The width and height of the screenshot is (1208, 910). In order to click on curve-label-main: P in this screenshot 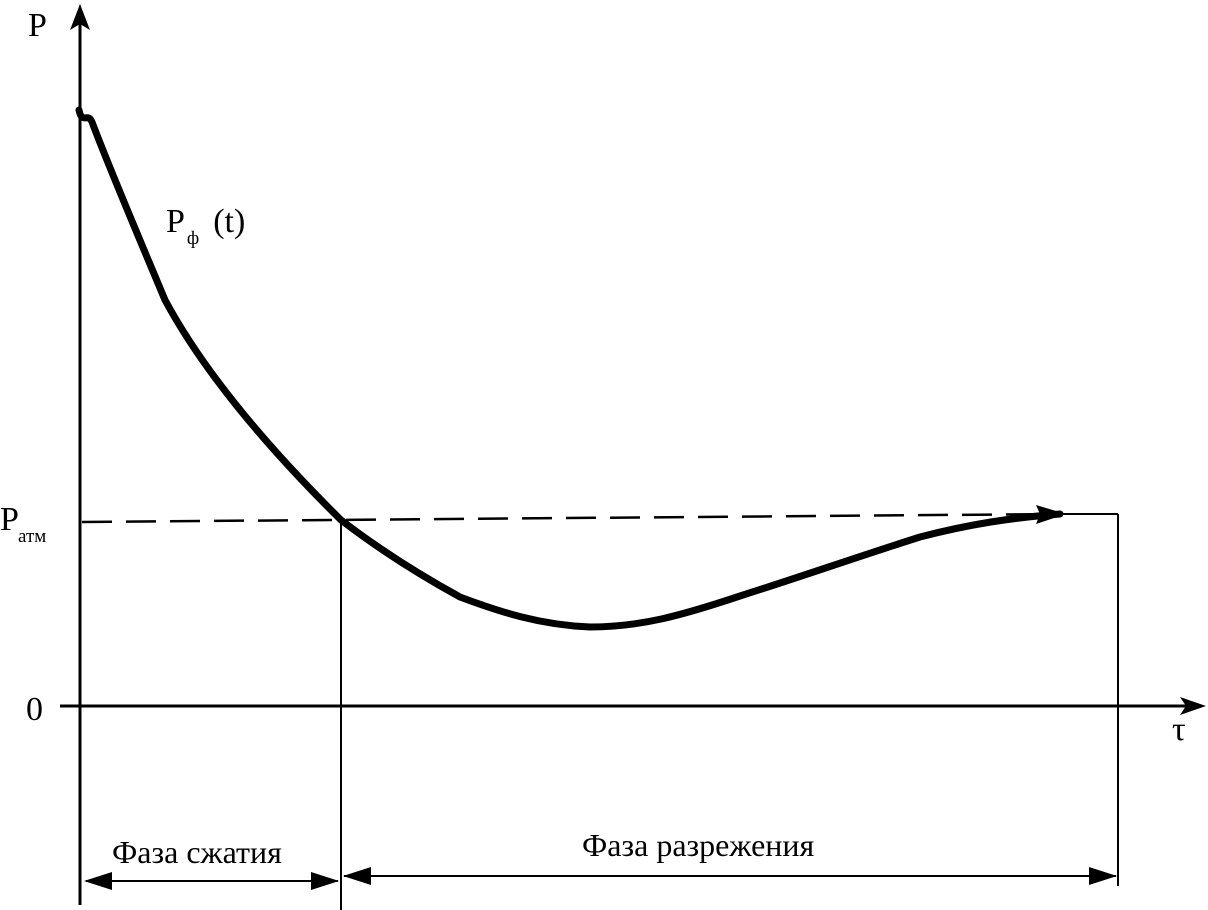, I will do `click(175, 221)`.